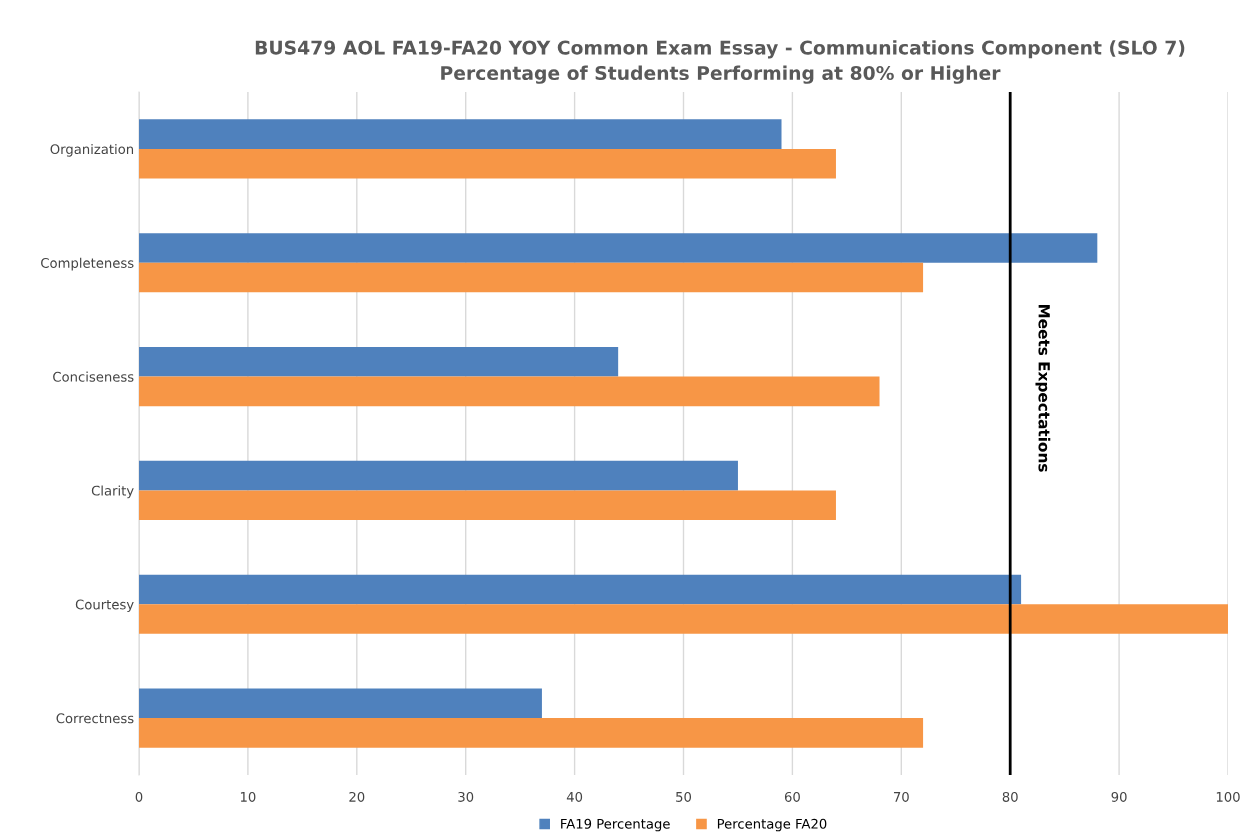  I want to click on x-tick-label: 60, so click(792, 796).